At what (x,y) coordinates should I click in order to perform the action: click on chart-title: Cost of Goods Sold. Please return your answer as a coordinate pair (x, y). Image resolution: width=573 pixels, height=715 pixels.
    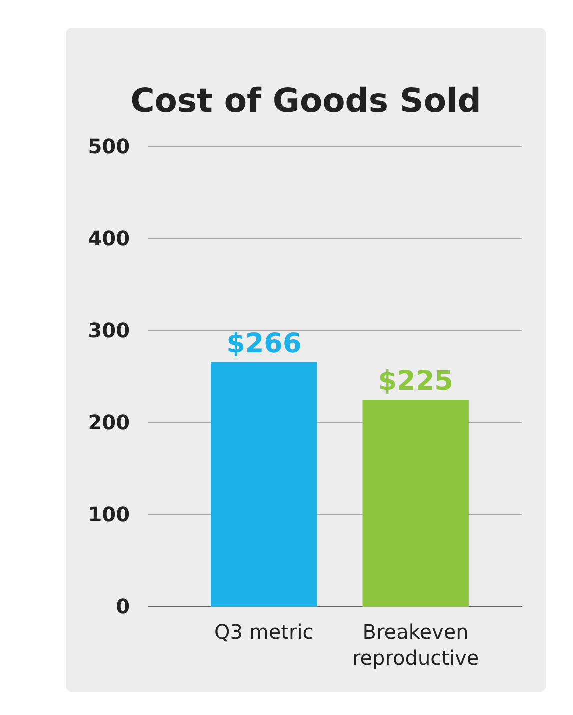
    Looking at the image, I should click on (306, 100).